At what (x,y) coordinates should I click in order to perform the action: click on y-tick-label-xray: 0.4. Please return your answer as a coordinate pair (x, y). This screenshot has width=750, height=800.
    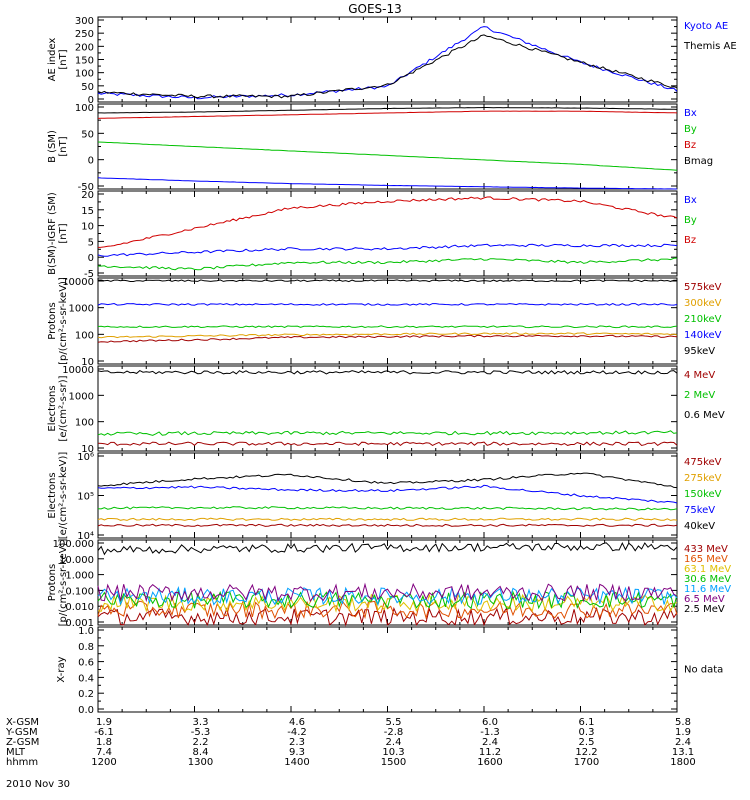
    Looking at the image, I should click on (86, 678).